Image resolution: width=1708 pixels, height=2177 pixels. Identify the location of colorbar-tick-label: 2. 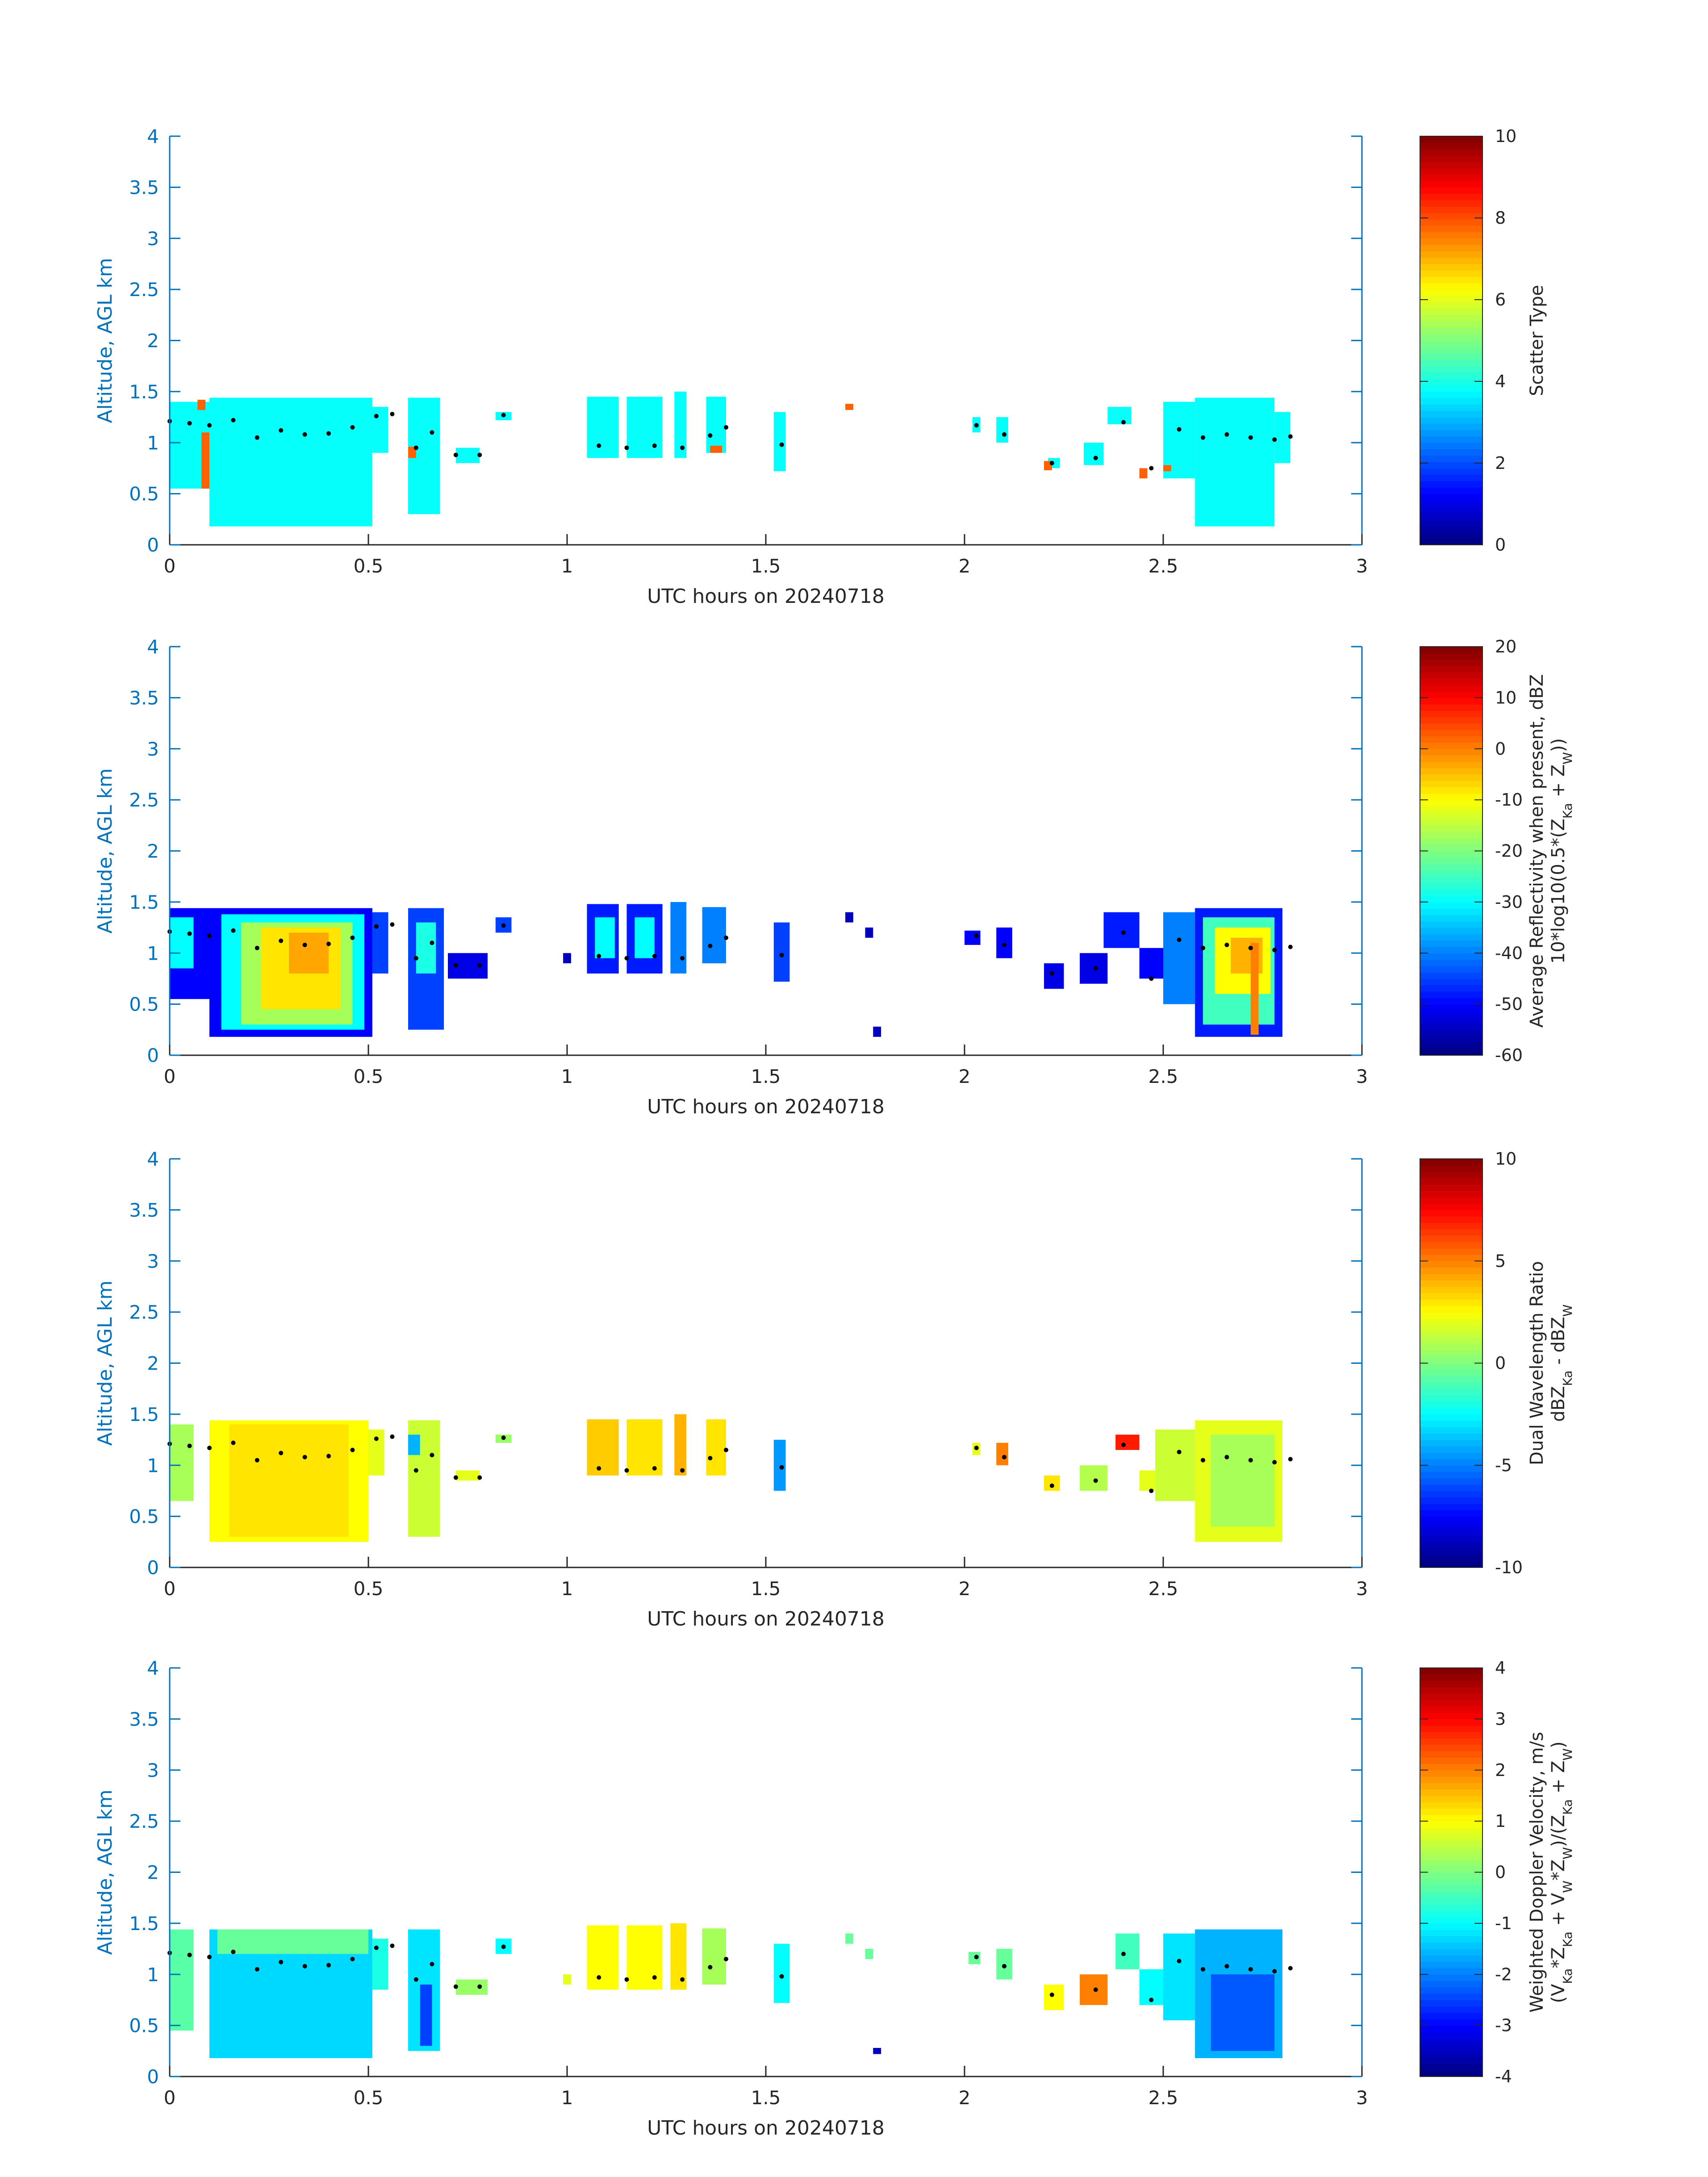
(1500, 1770).